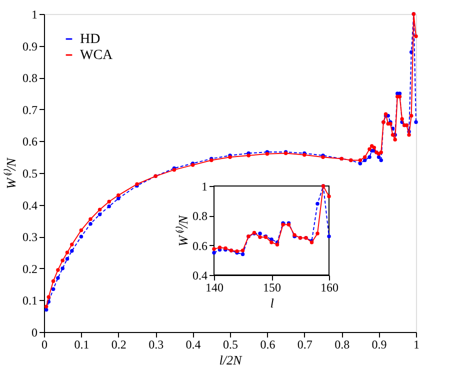 Image resolution: width=475 pixels, height=382 pixels. I want to click on x-tick-label: 0.2, so click(118, 345).